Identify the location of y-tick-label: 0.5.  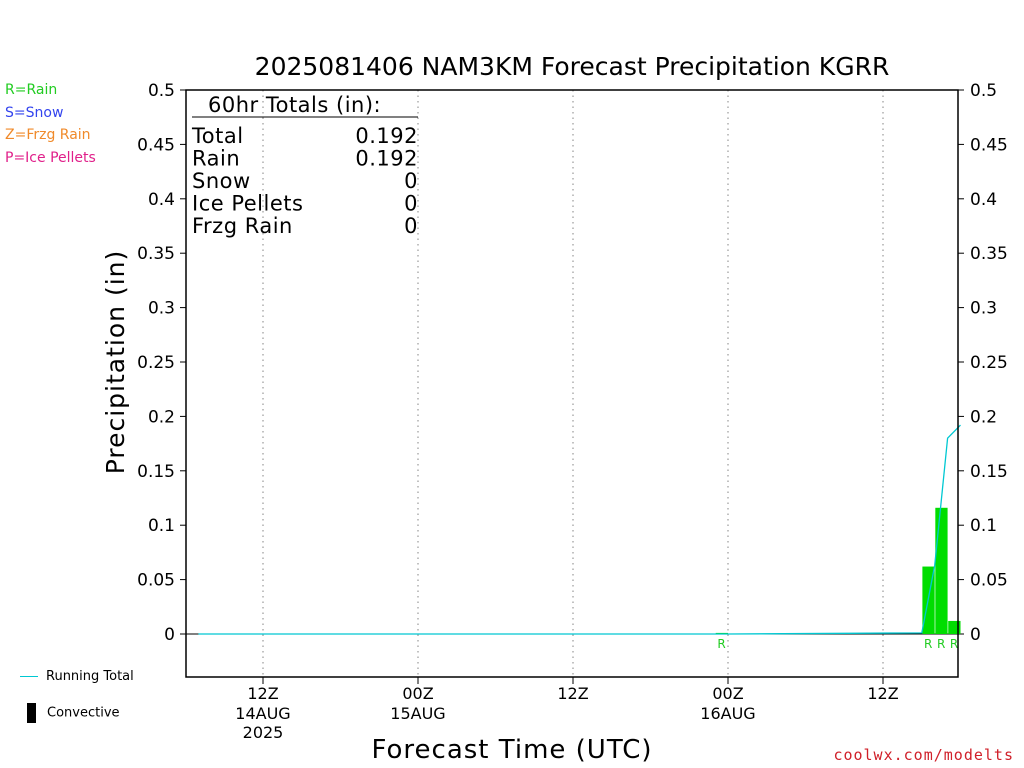
(161, 91).